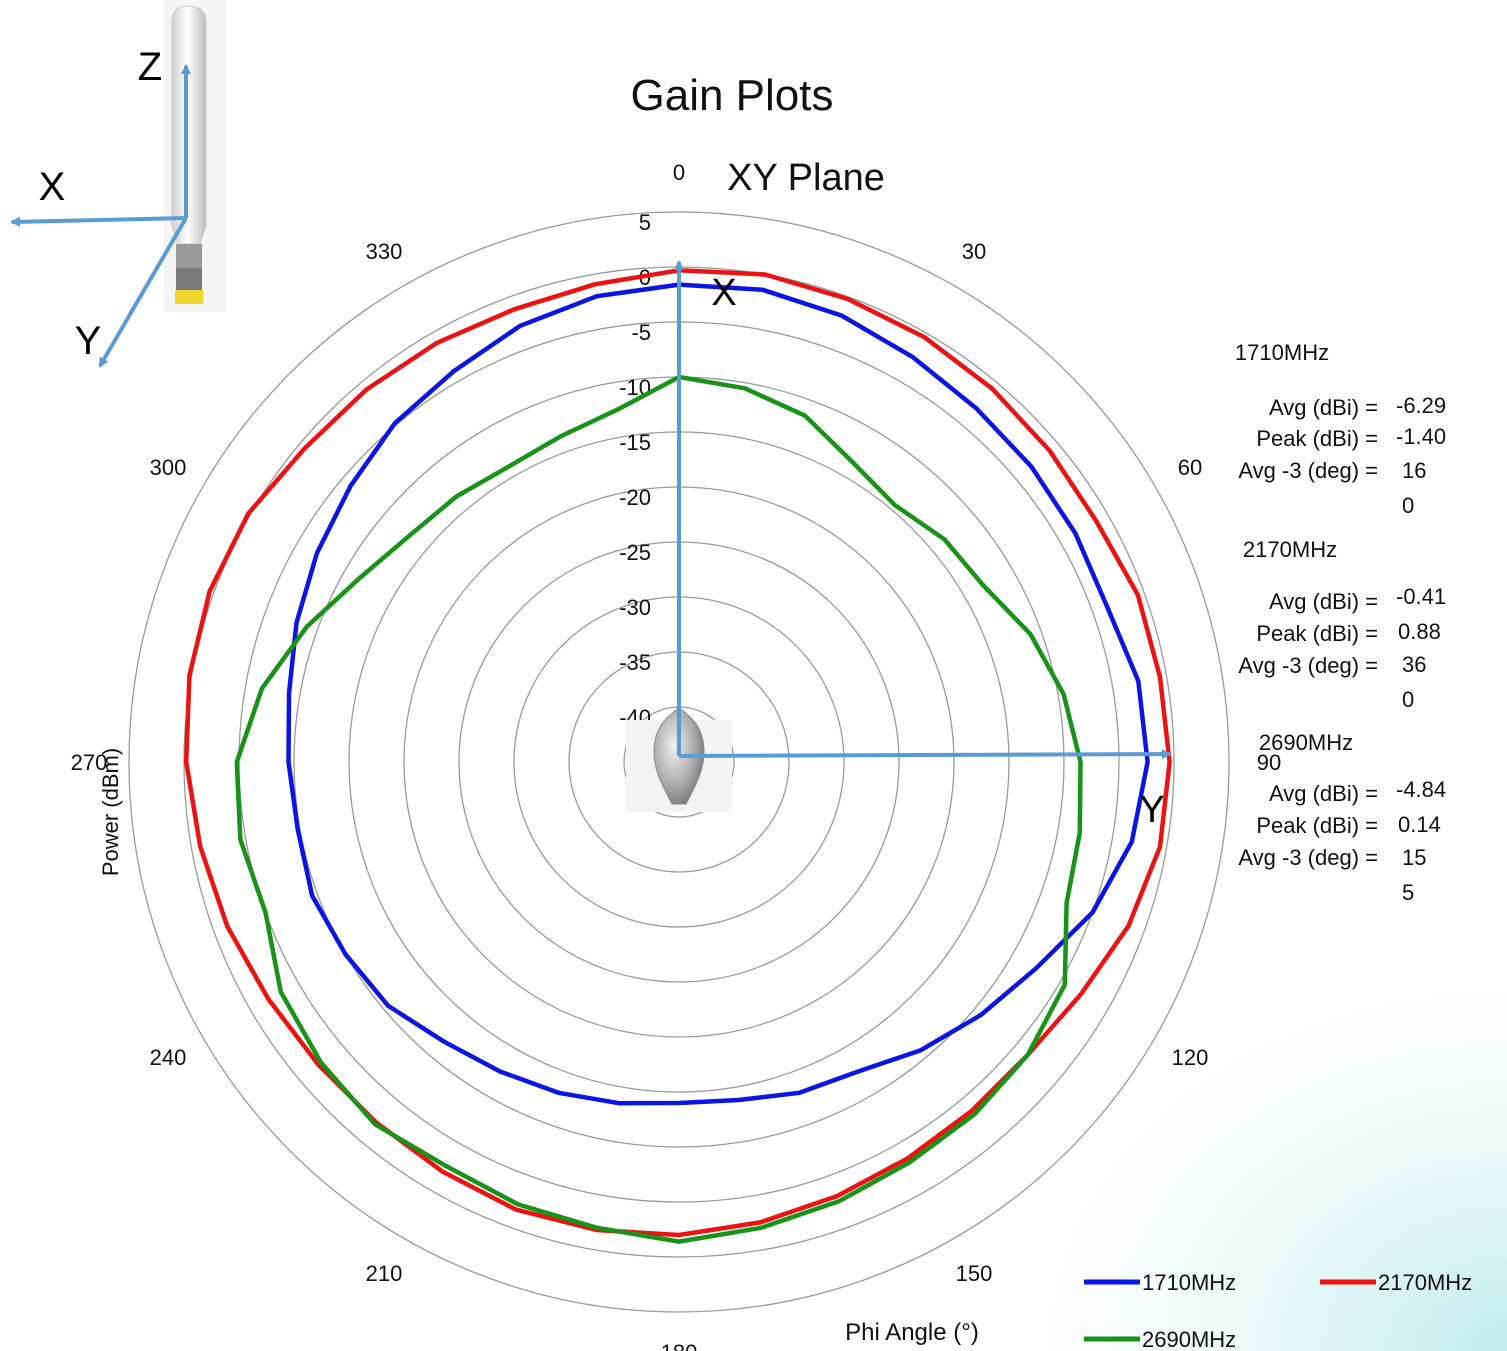 The height and width of the screenshot is (1351, 1507). I want to click on y-axis-title: Power (dBm), so click(110, 812).